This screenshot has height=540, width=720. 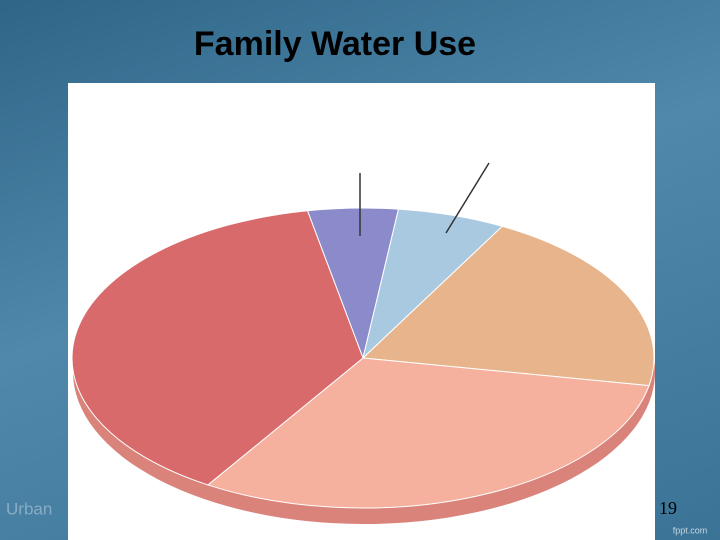 What do you see at coordinates (668, 508) in the screenshot?
I see `page-number: 19` at bounding box center [668, 508].